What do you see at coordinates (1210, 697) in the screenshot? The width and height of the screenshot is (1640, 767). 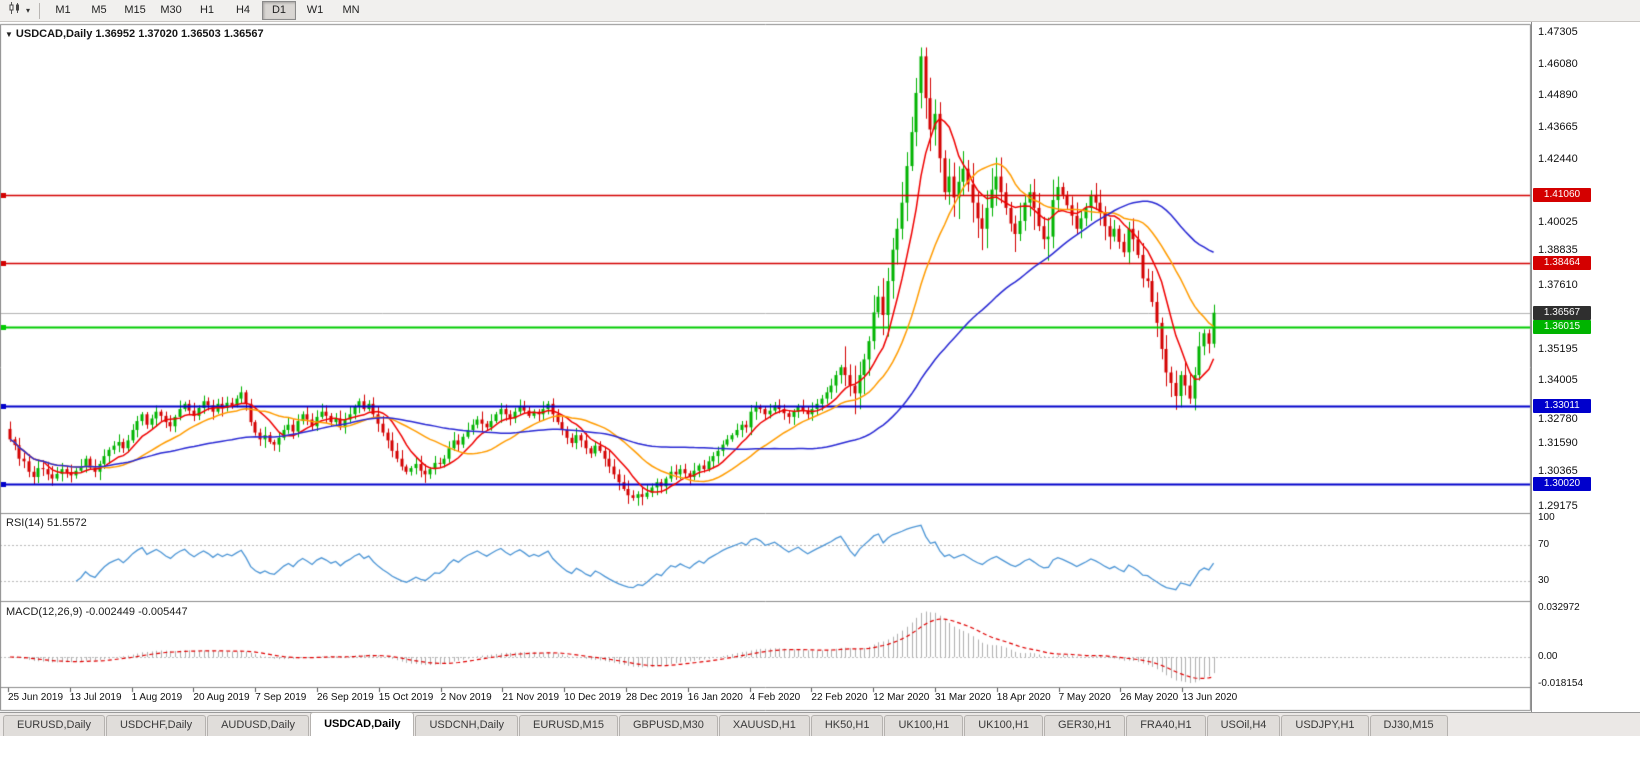 I see `time-axis-label: 13 Jun 2020` at bounding box center [1210, 697].